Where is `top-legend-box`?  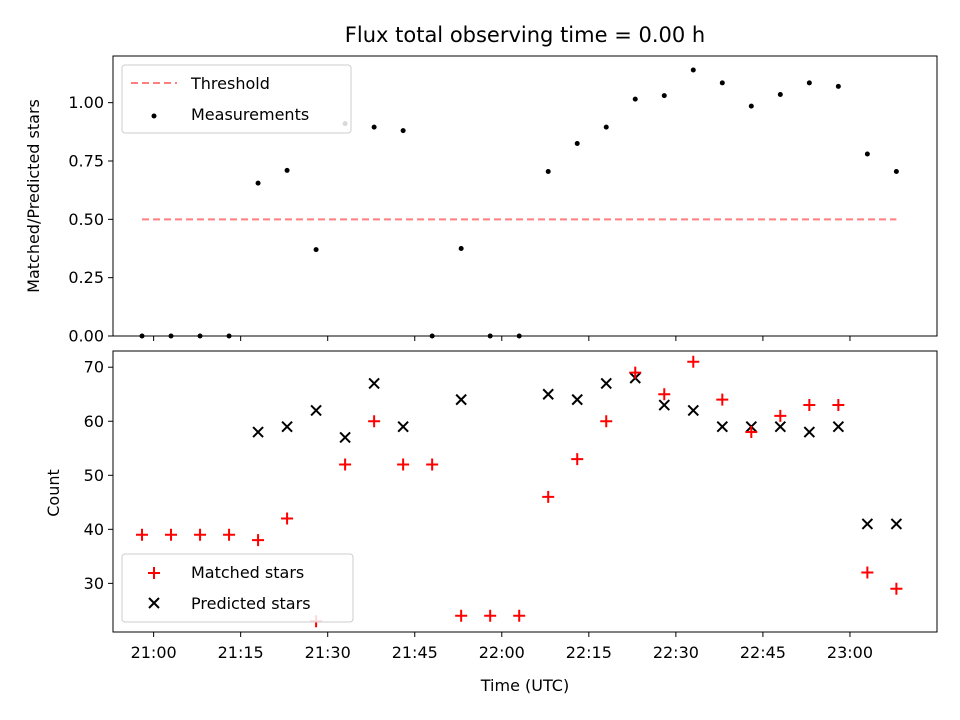 top-legend-box is located at coordinates (236, 99).